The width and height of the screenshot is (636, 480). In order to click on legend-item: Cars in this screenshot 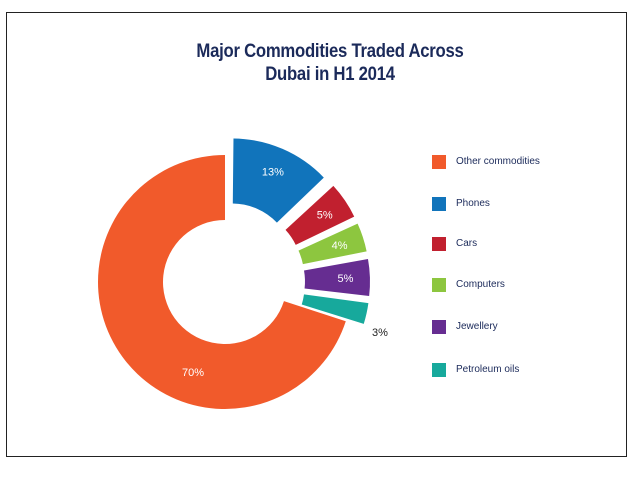, I will do `click(454, 243)`.